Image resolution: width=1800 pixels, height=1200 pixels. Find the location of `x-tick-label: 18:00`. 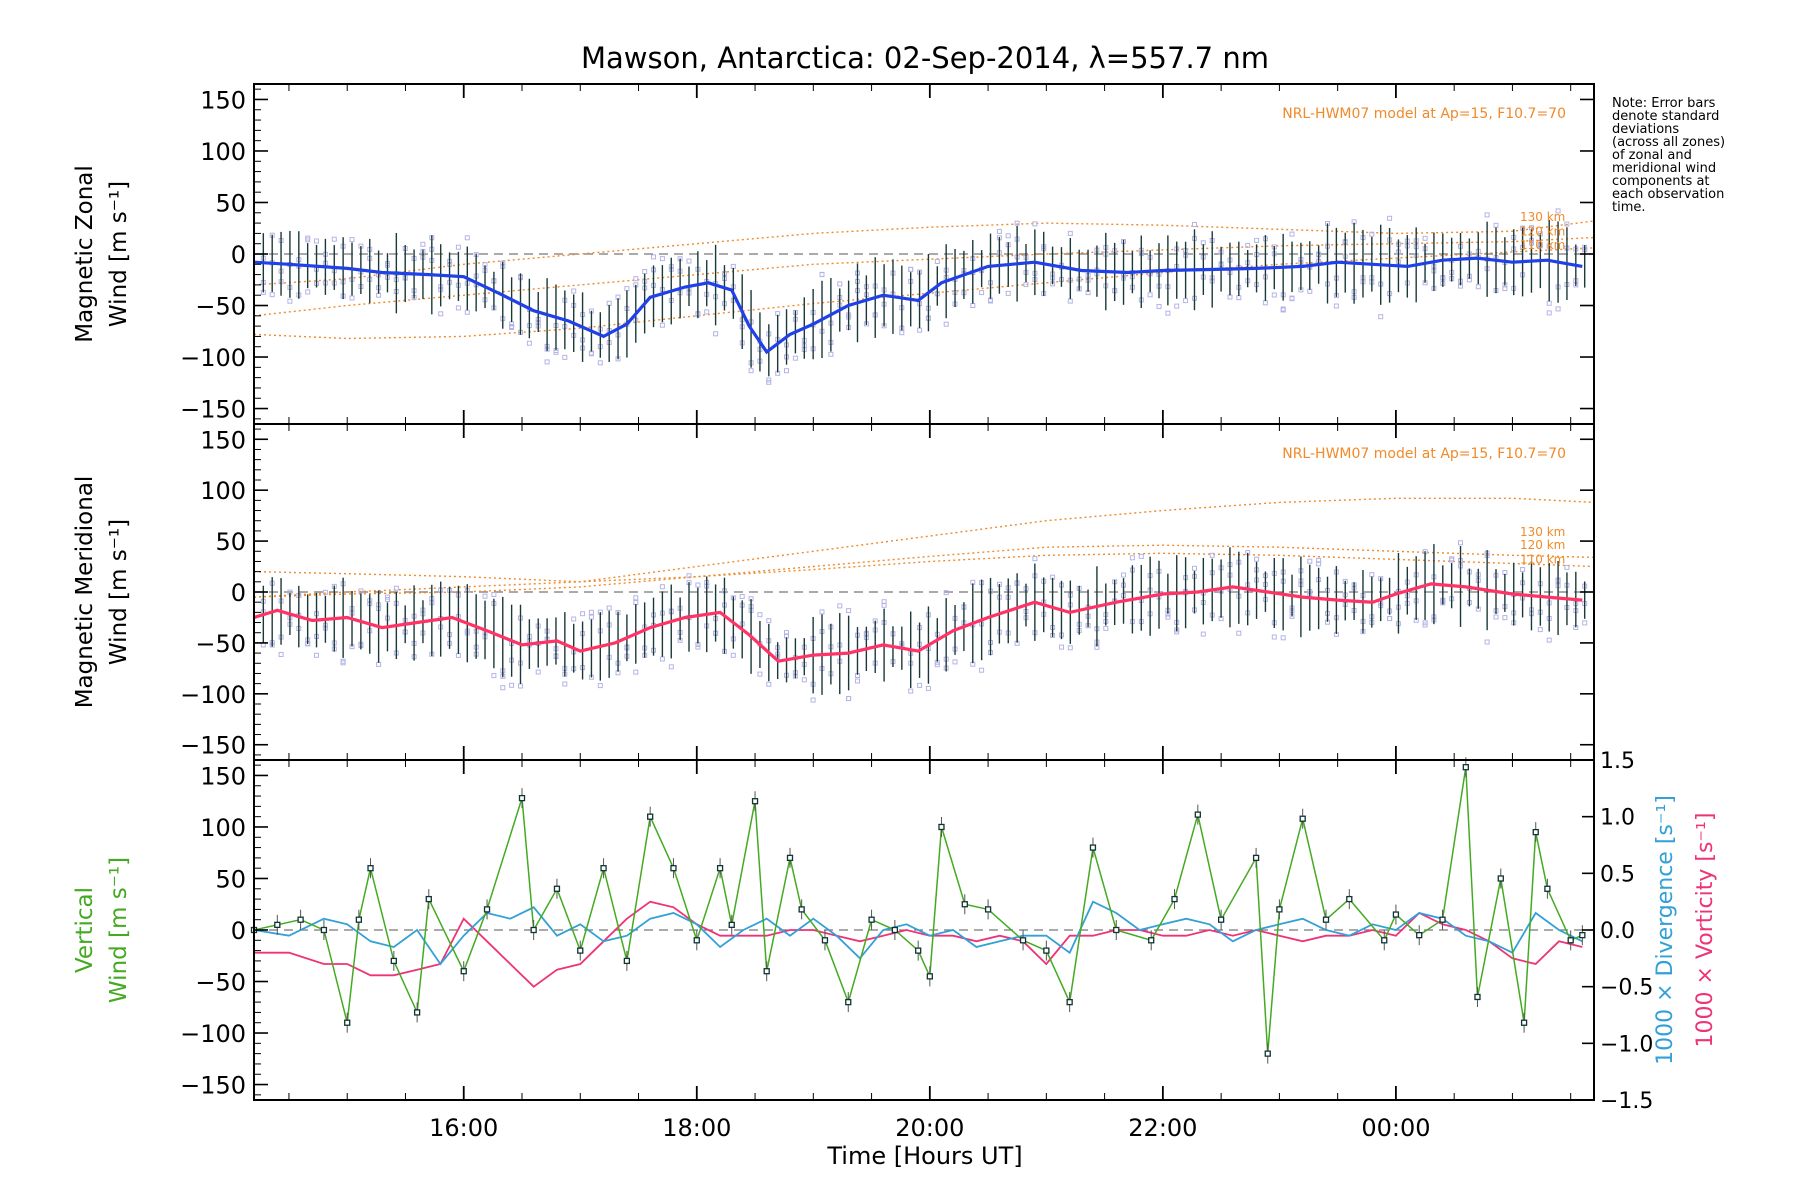

x-tick-label: 18:00 is located at coordinates (696, 1128).